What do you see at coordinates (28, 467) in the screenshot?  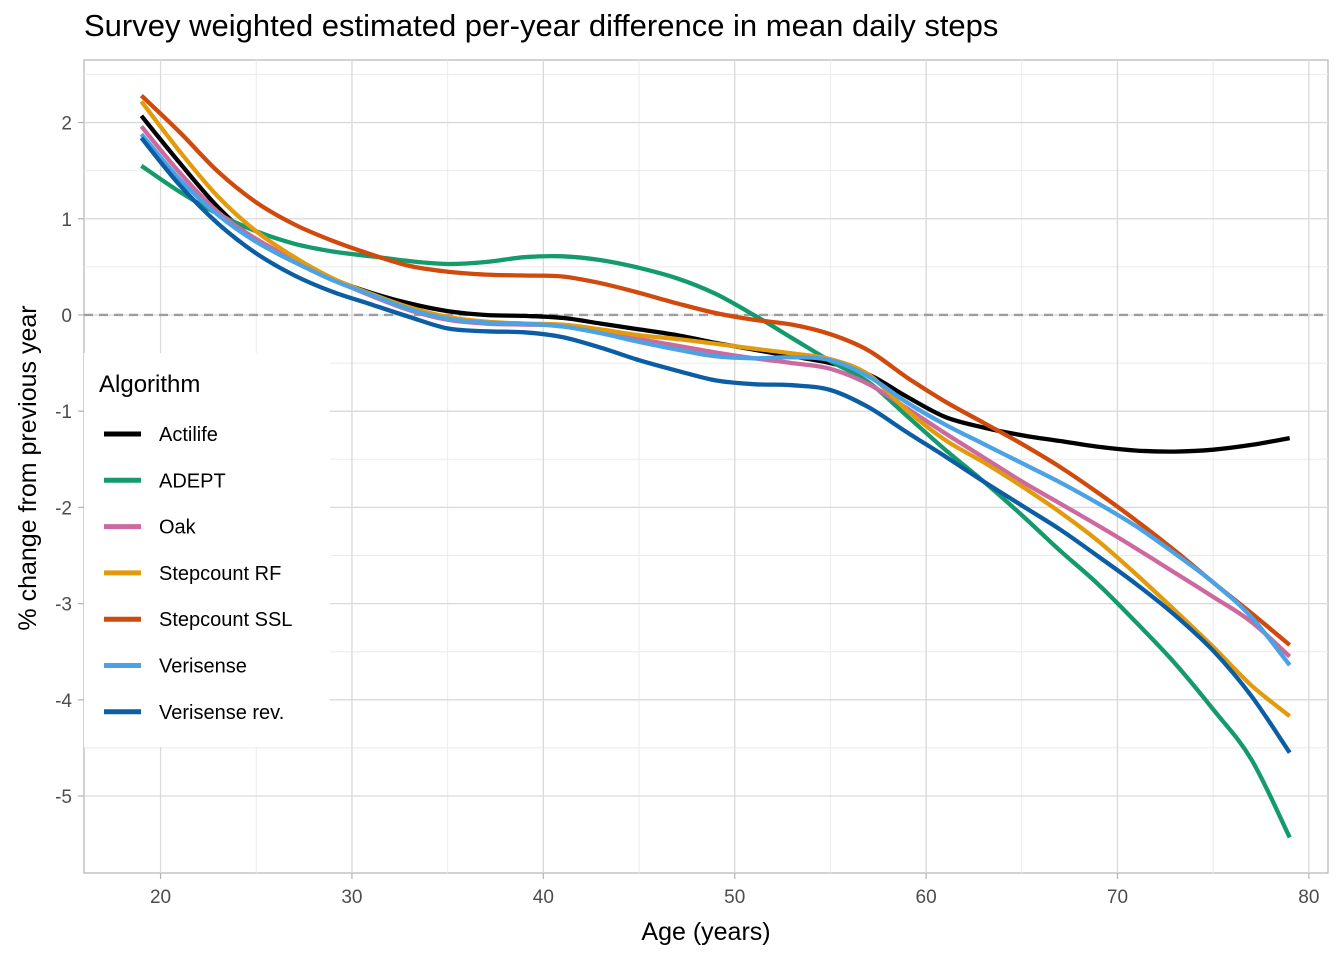 I see `y-axis-title: % change from previous year` at bounding box center [28, 467].